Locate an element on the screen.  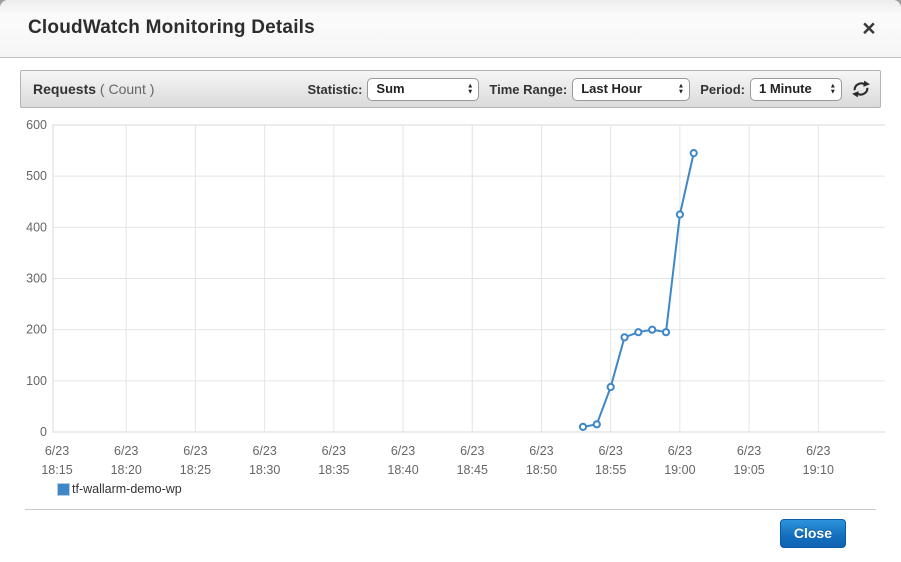
modal-footer: Close is located at coordinates (450, 529).